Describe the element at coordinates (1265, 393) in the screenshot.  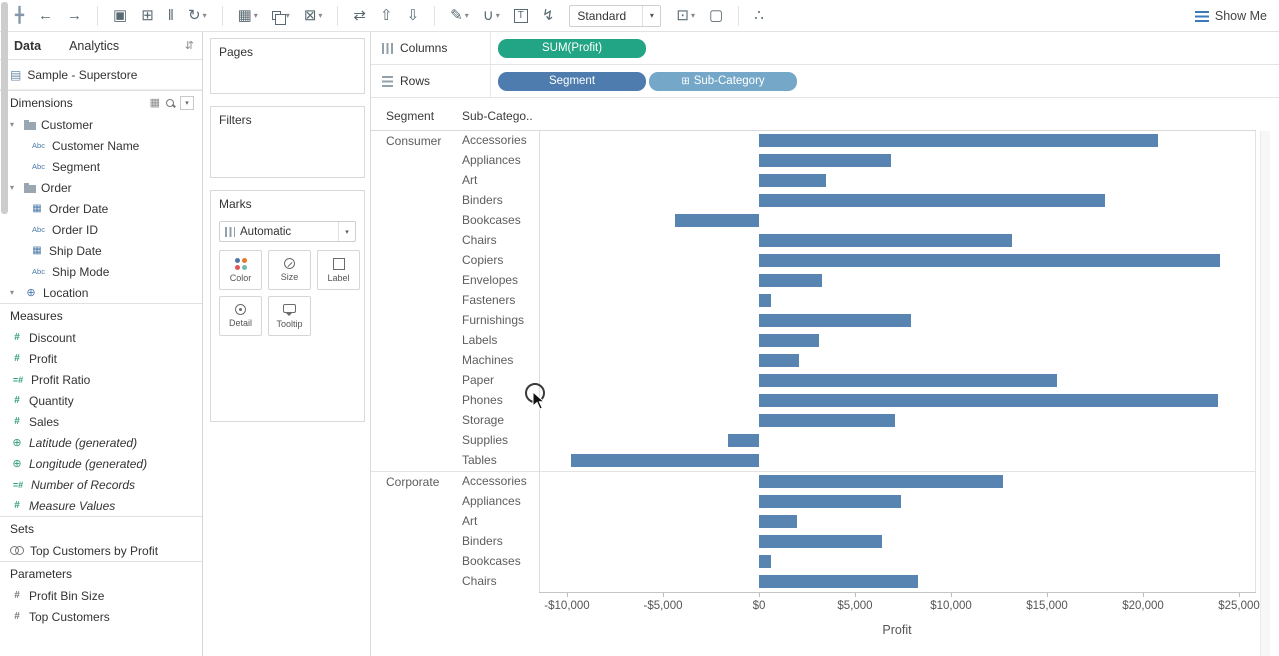
I see `vertical-scrollbar` at that location.